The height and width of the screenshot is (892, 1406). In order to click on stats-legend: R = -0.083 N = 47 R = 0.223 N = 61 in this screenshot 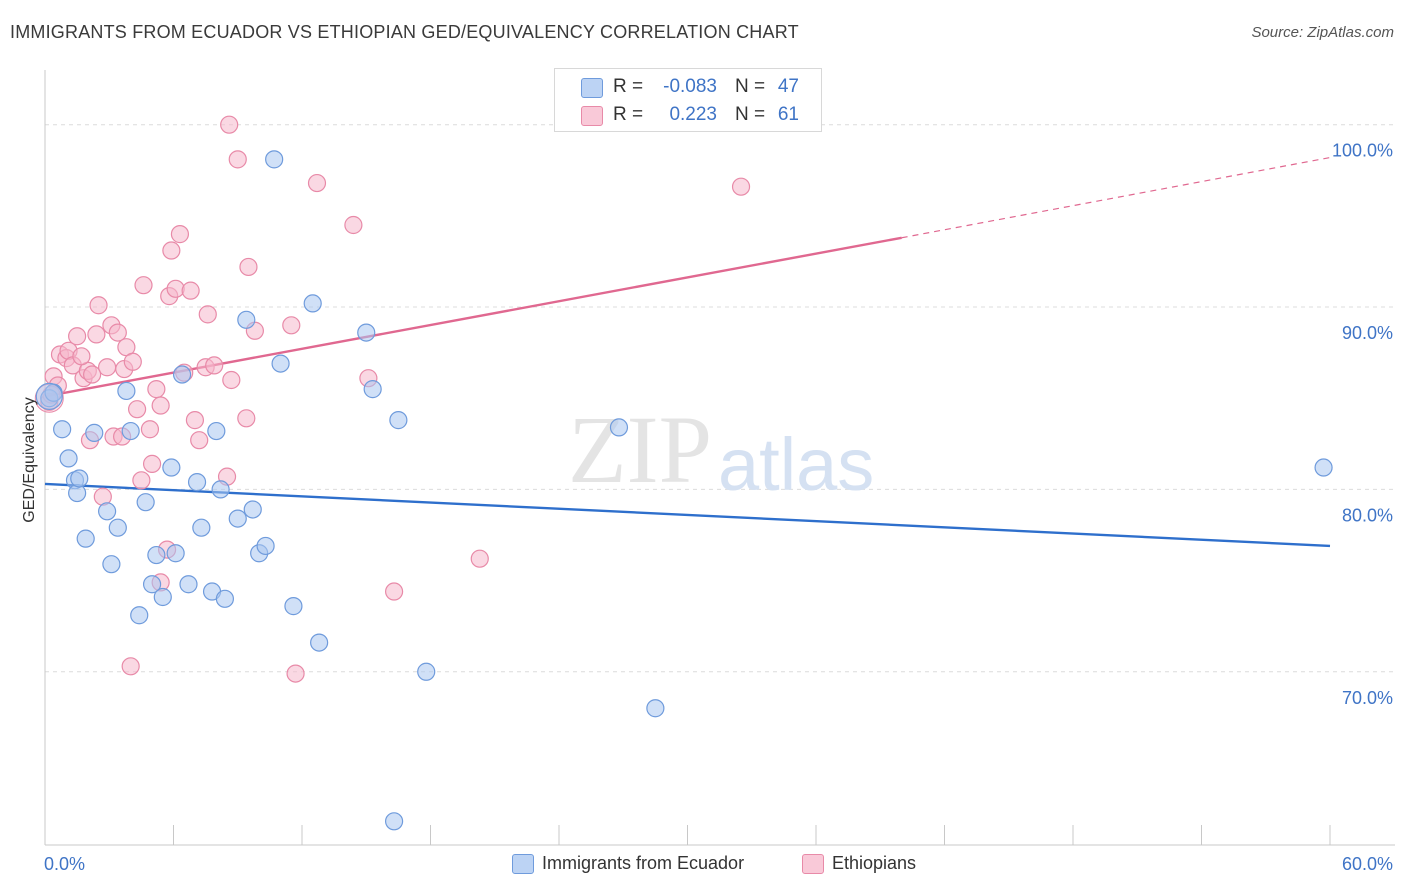, I will do `click(688, 100)`.